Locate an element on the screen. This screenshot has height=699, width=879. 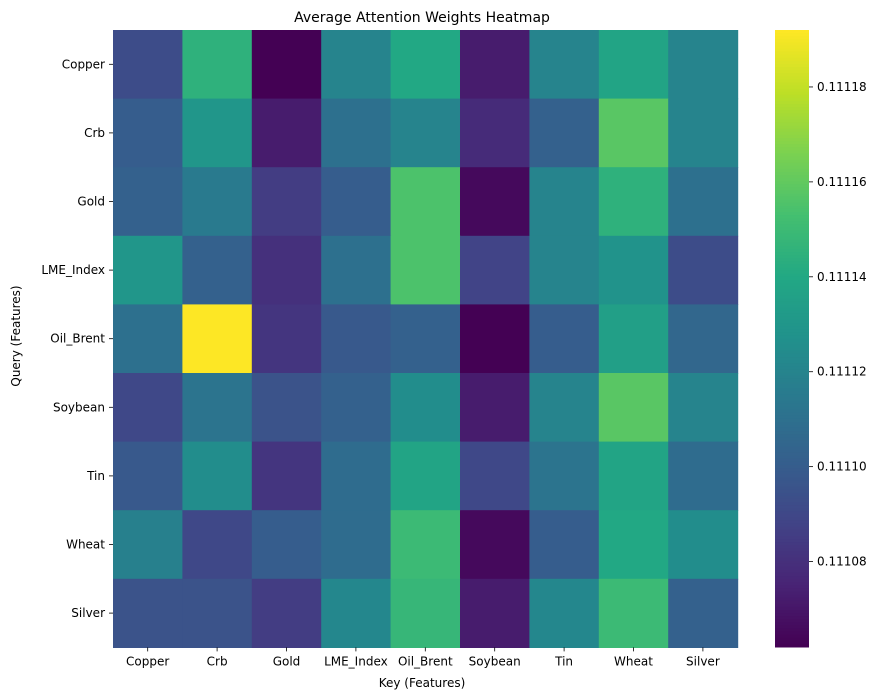
y-tick-label: Silver is located at coordinates (88, 613).